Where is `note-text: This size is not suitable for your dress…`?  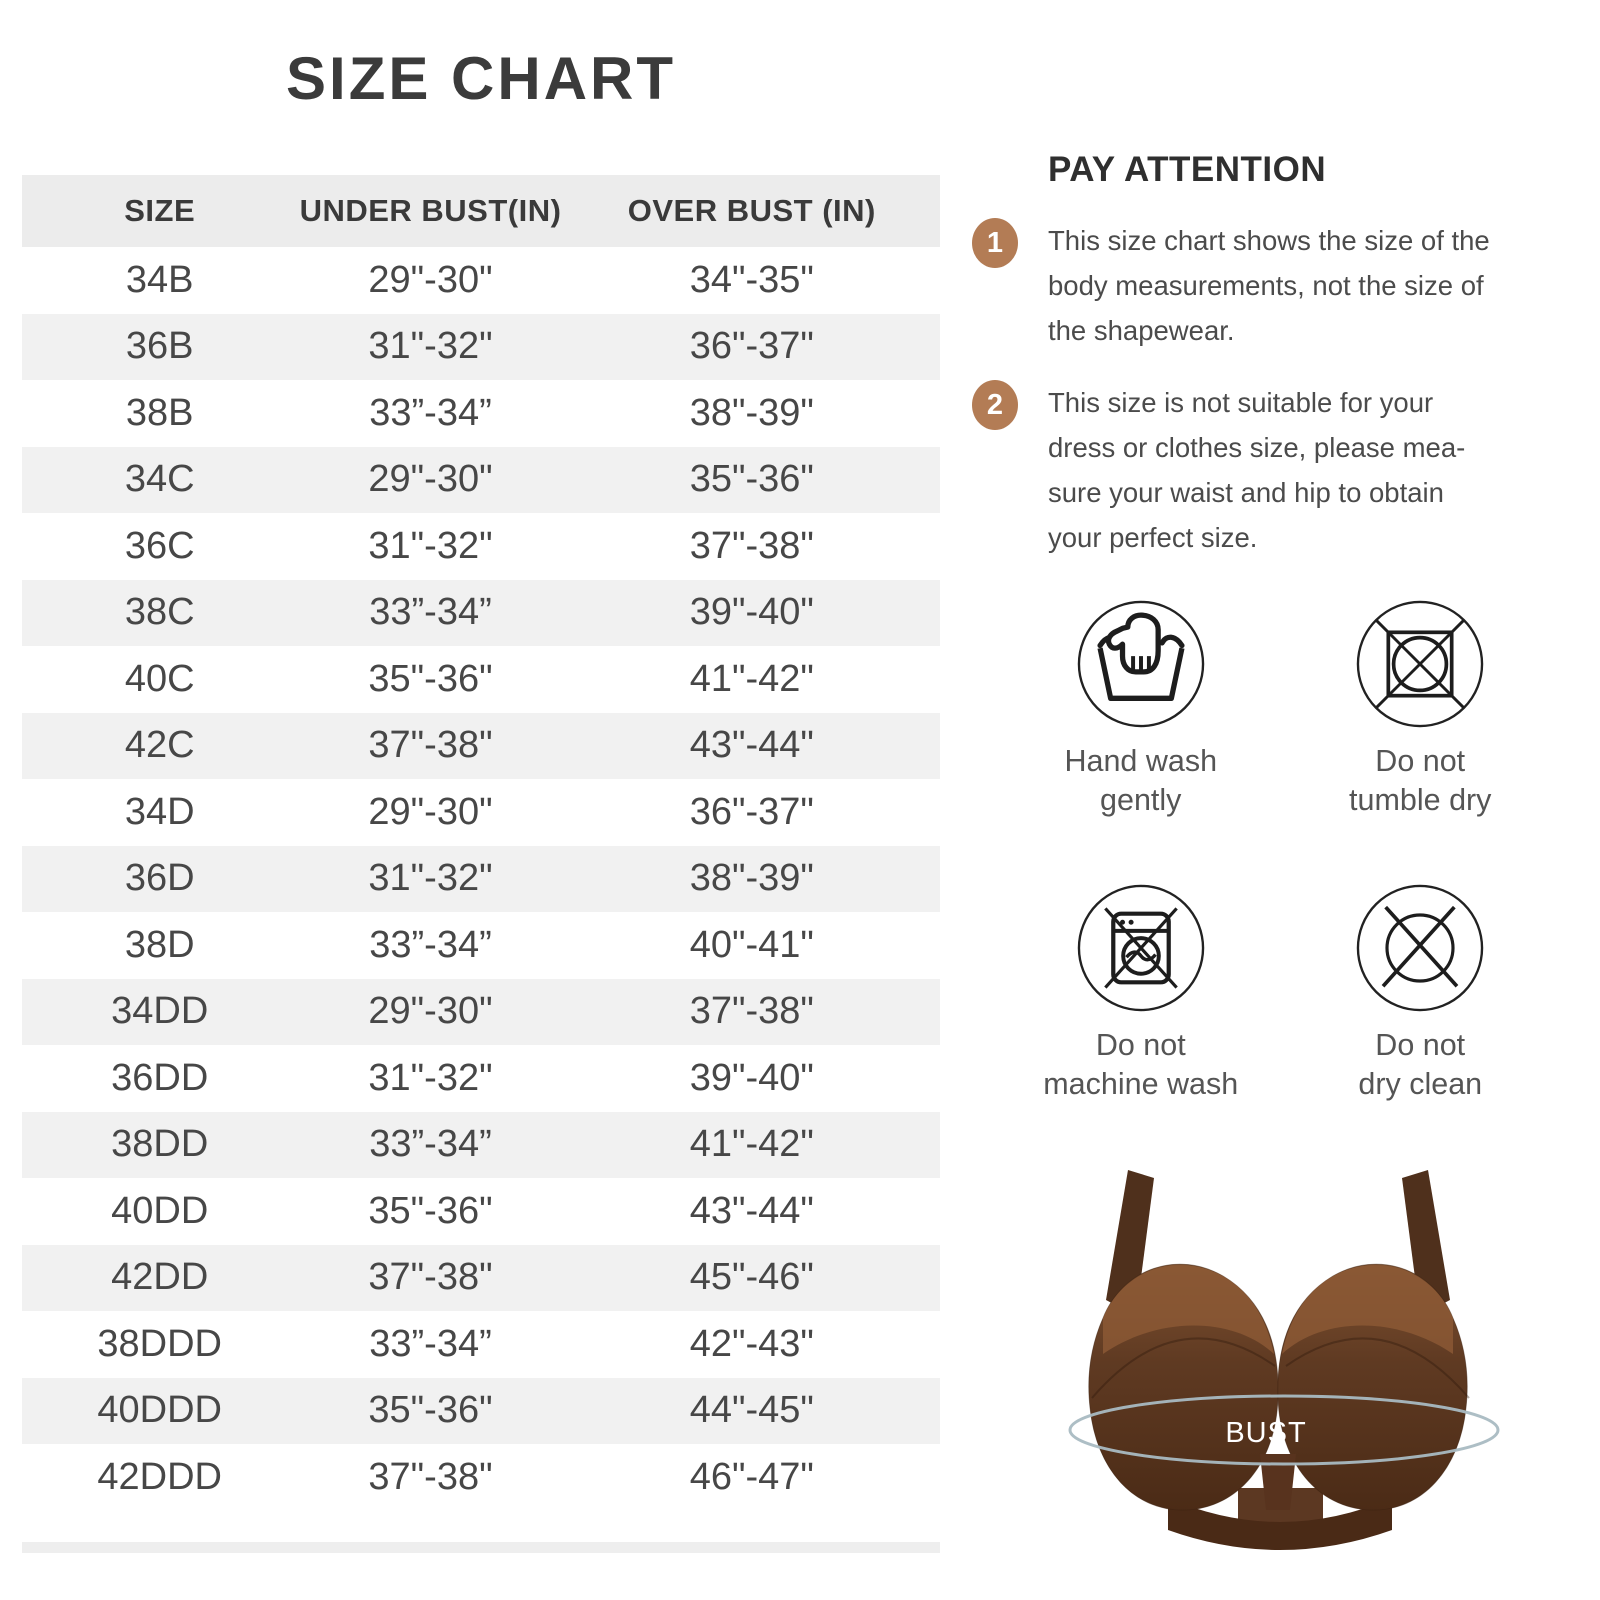
note-text: This size is not suitable for your dress… is located at coordinates (1256, 470).